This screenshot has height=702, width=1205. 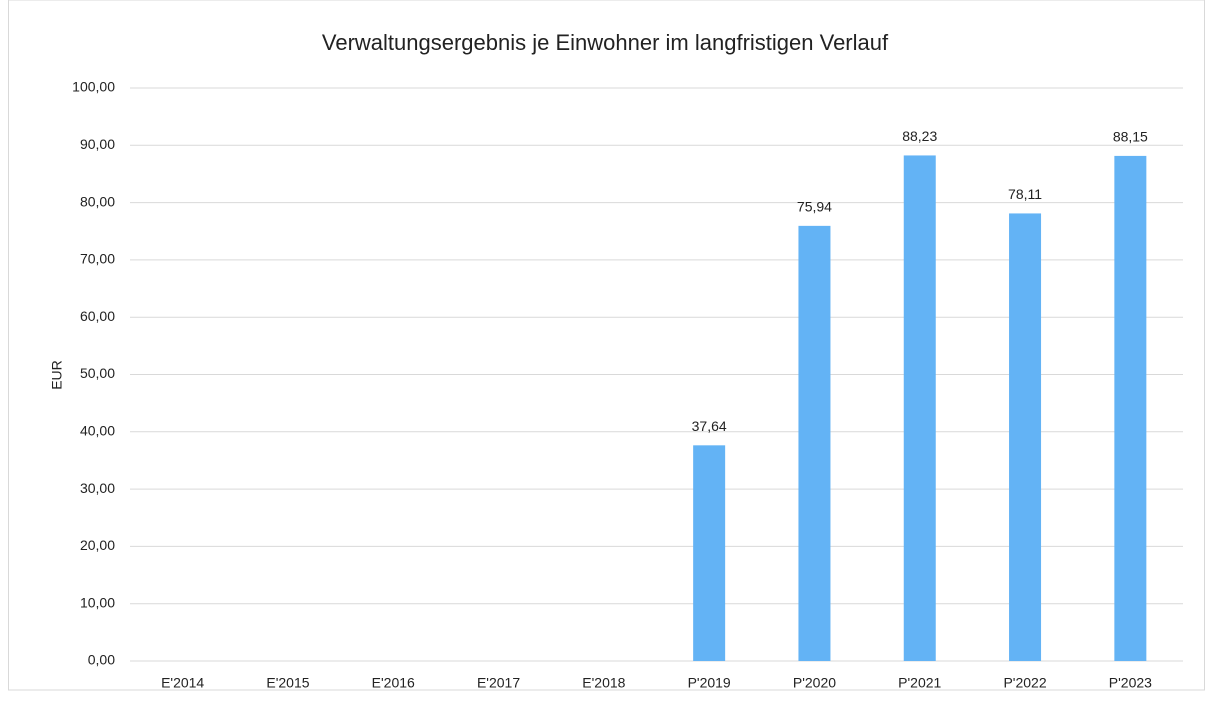 What do you see at coordinates (97, 373) in the screenshot?
I see `y-tick-label: 50,00` at bounding box center [97, 373].